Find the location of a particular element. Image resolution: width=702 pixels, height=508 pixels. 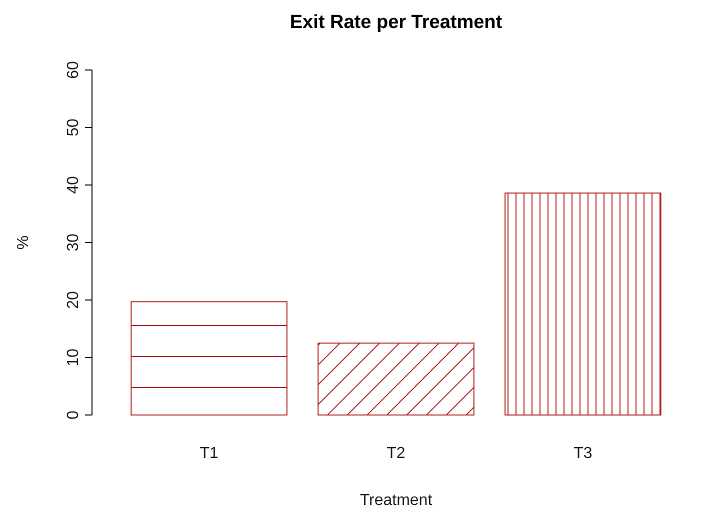

y-axis-title: % is located at coordinates (23, 242).